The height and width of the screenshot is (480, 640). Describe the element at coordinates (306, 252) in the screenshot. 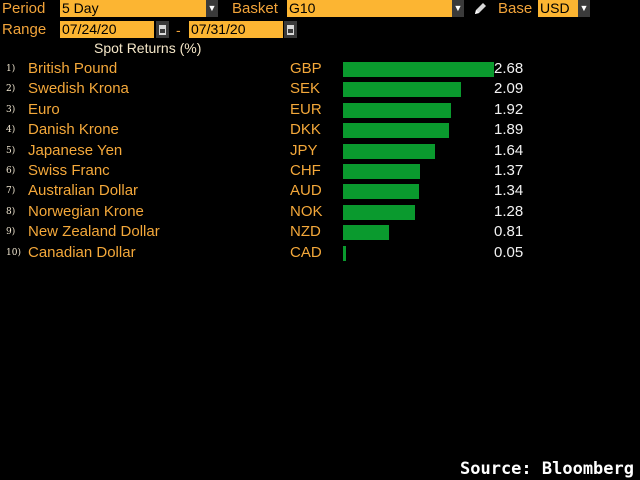

I see `currency-code: CAD` at that location.